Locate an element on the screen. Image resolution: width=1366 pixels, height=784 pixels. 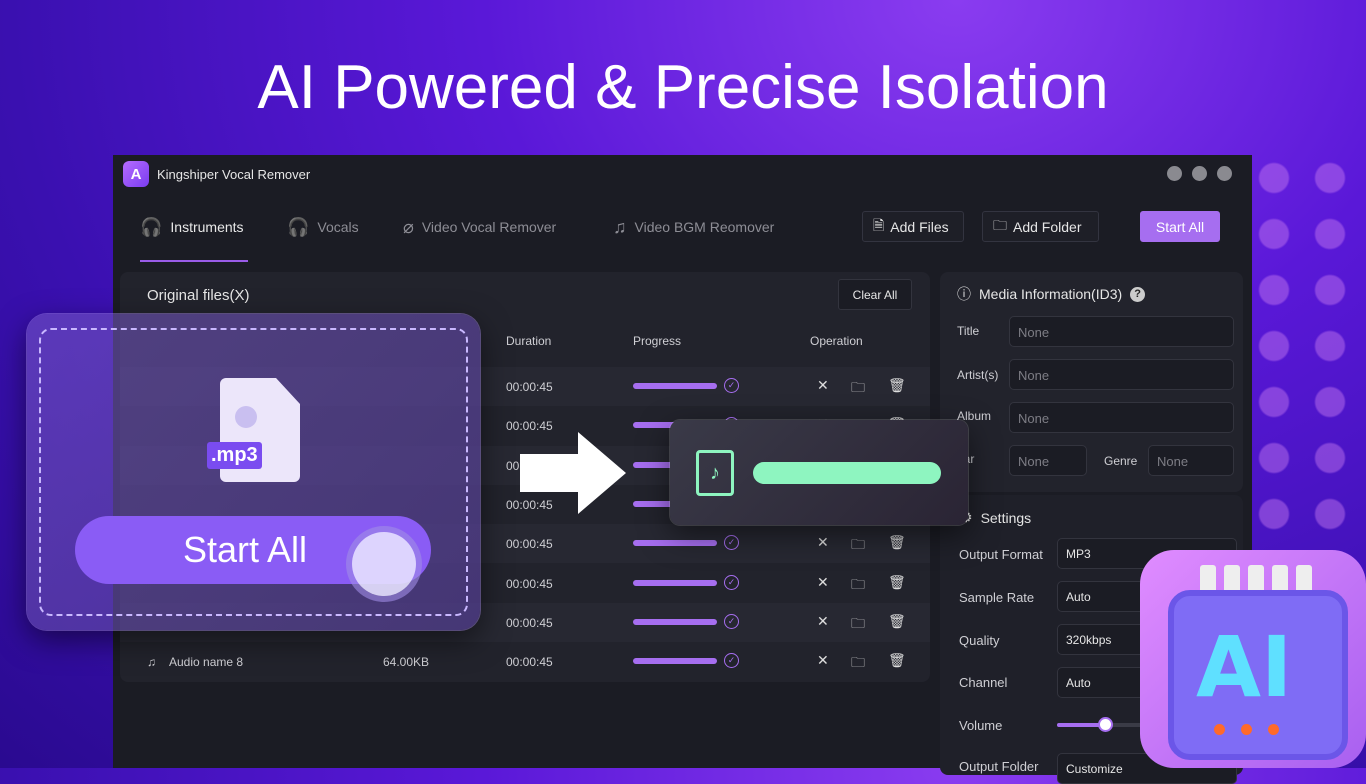
volume-knob is located at coordinates (1105, 724).